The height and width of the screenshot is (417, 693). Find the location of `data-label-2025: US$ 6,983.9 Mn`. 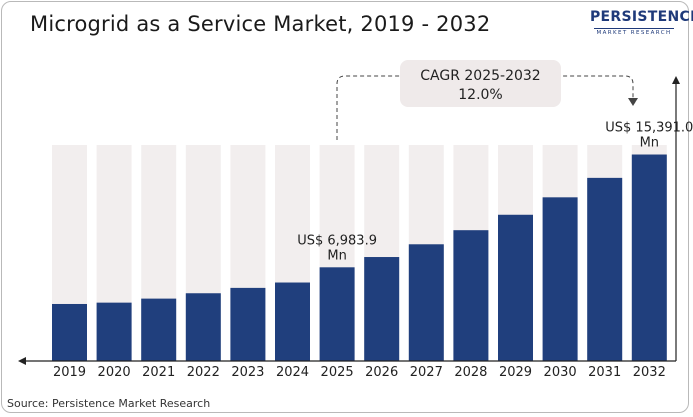

data-label-2025: US$ 6,983.9 Mn is located at coordinates (337, 248).